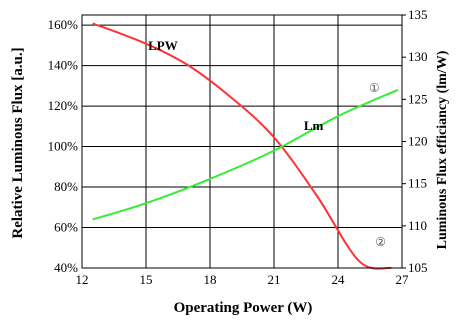  Describe the element at coordinates (418, 141) in the screenshot. I see `y-right-tick-label: 120` at that location.